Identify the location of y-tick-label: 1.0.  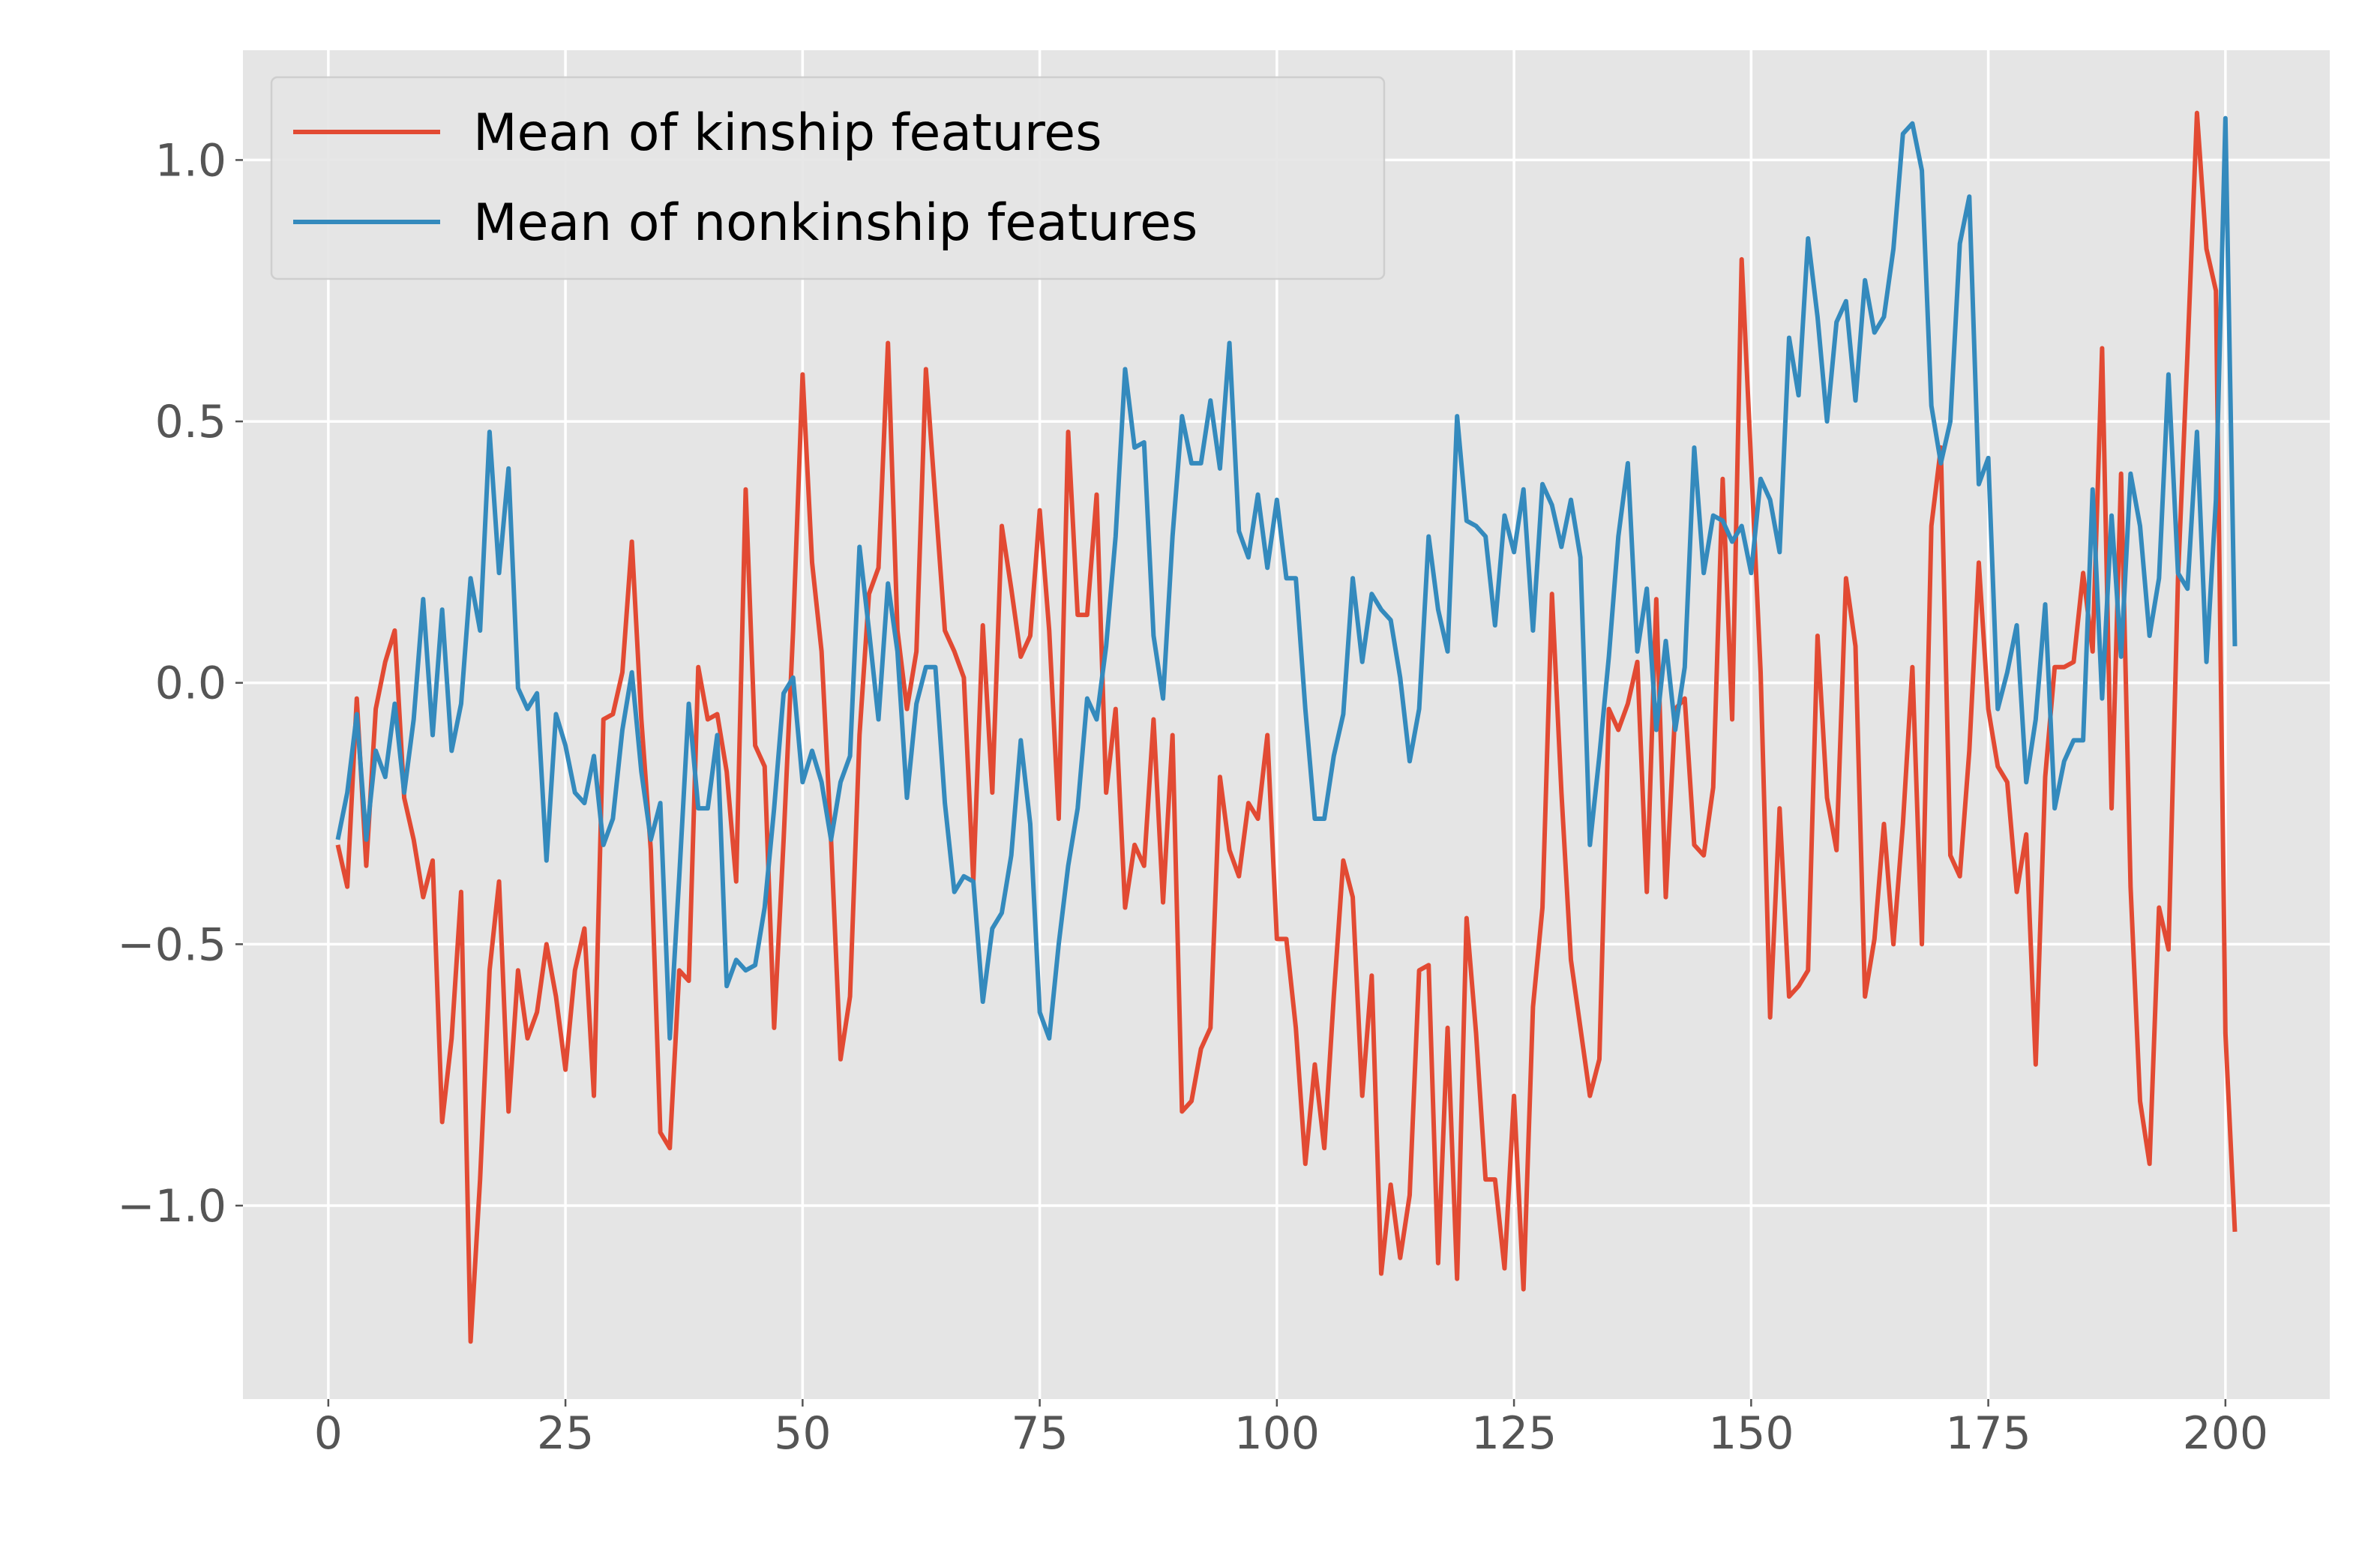
(190, 160).